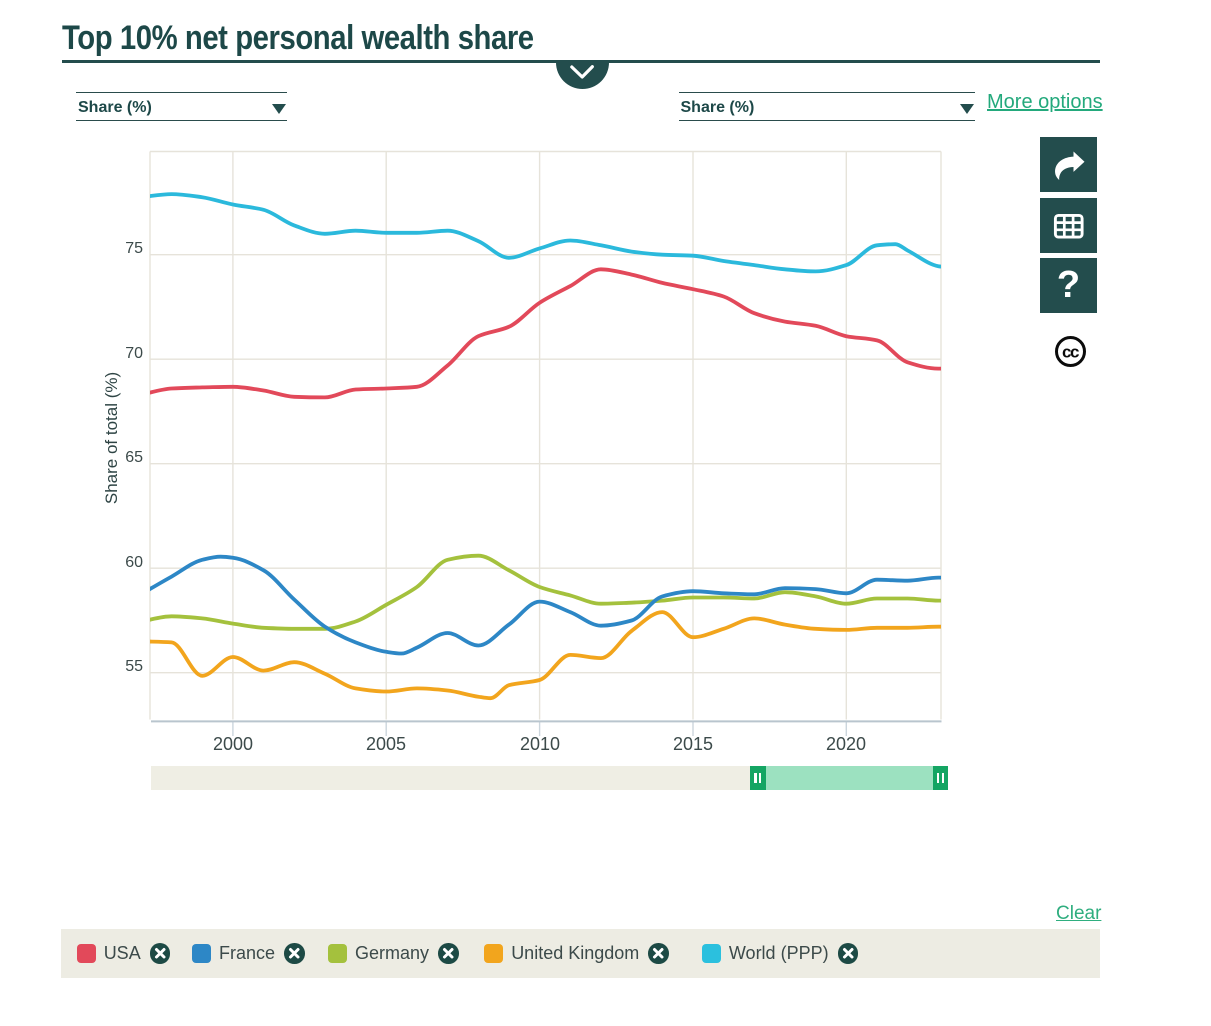  What do you see at coordinates (1070, 351) in the screenshot?
I see `svg-text: cc` at bounding box center [1070, 351].